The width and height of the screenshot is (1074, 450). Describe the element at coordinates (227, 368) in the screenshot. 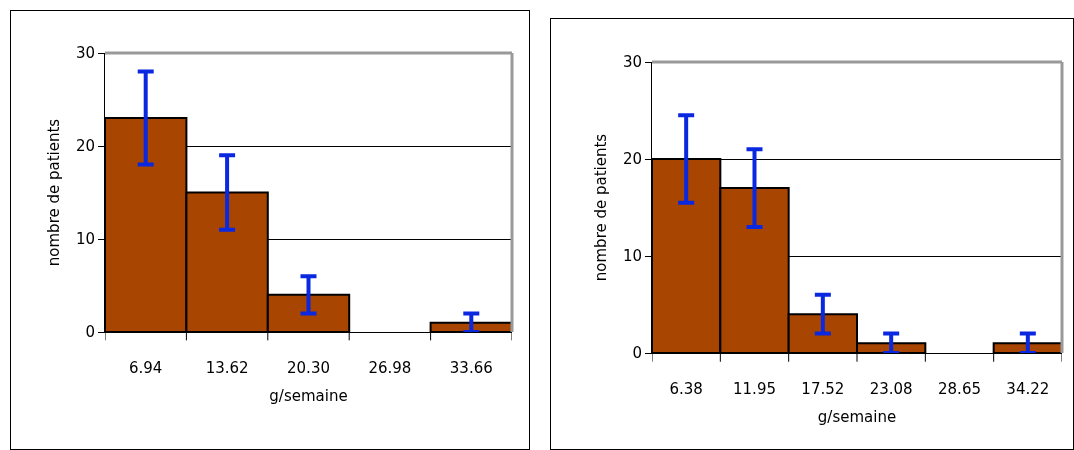

I see `x-tick-label: 13.62` at that location.